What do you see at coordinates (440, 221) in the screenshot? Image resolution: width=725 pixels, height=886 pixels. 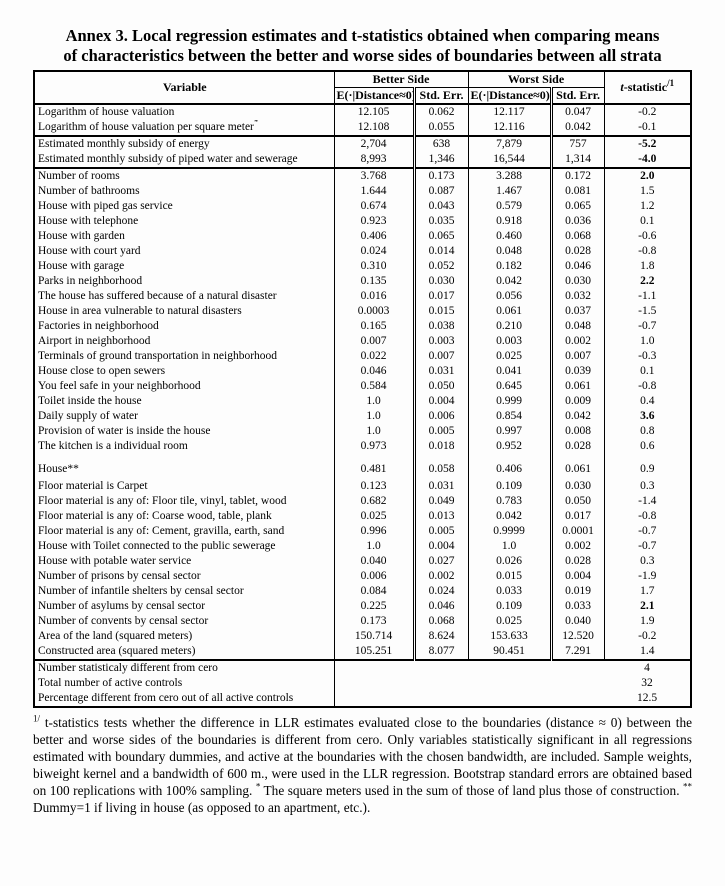 I see `stderr-better-cell: 0.035` at bounding box center [440, 221].